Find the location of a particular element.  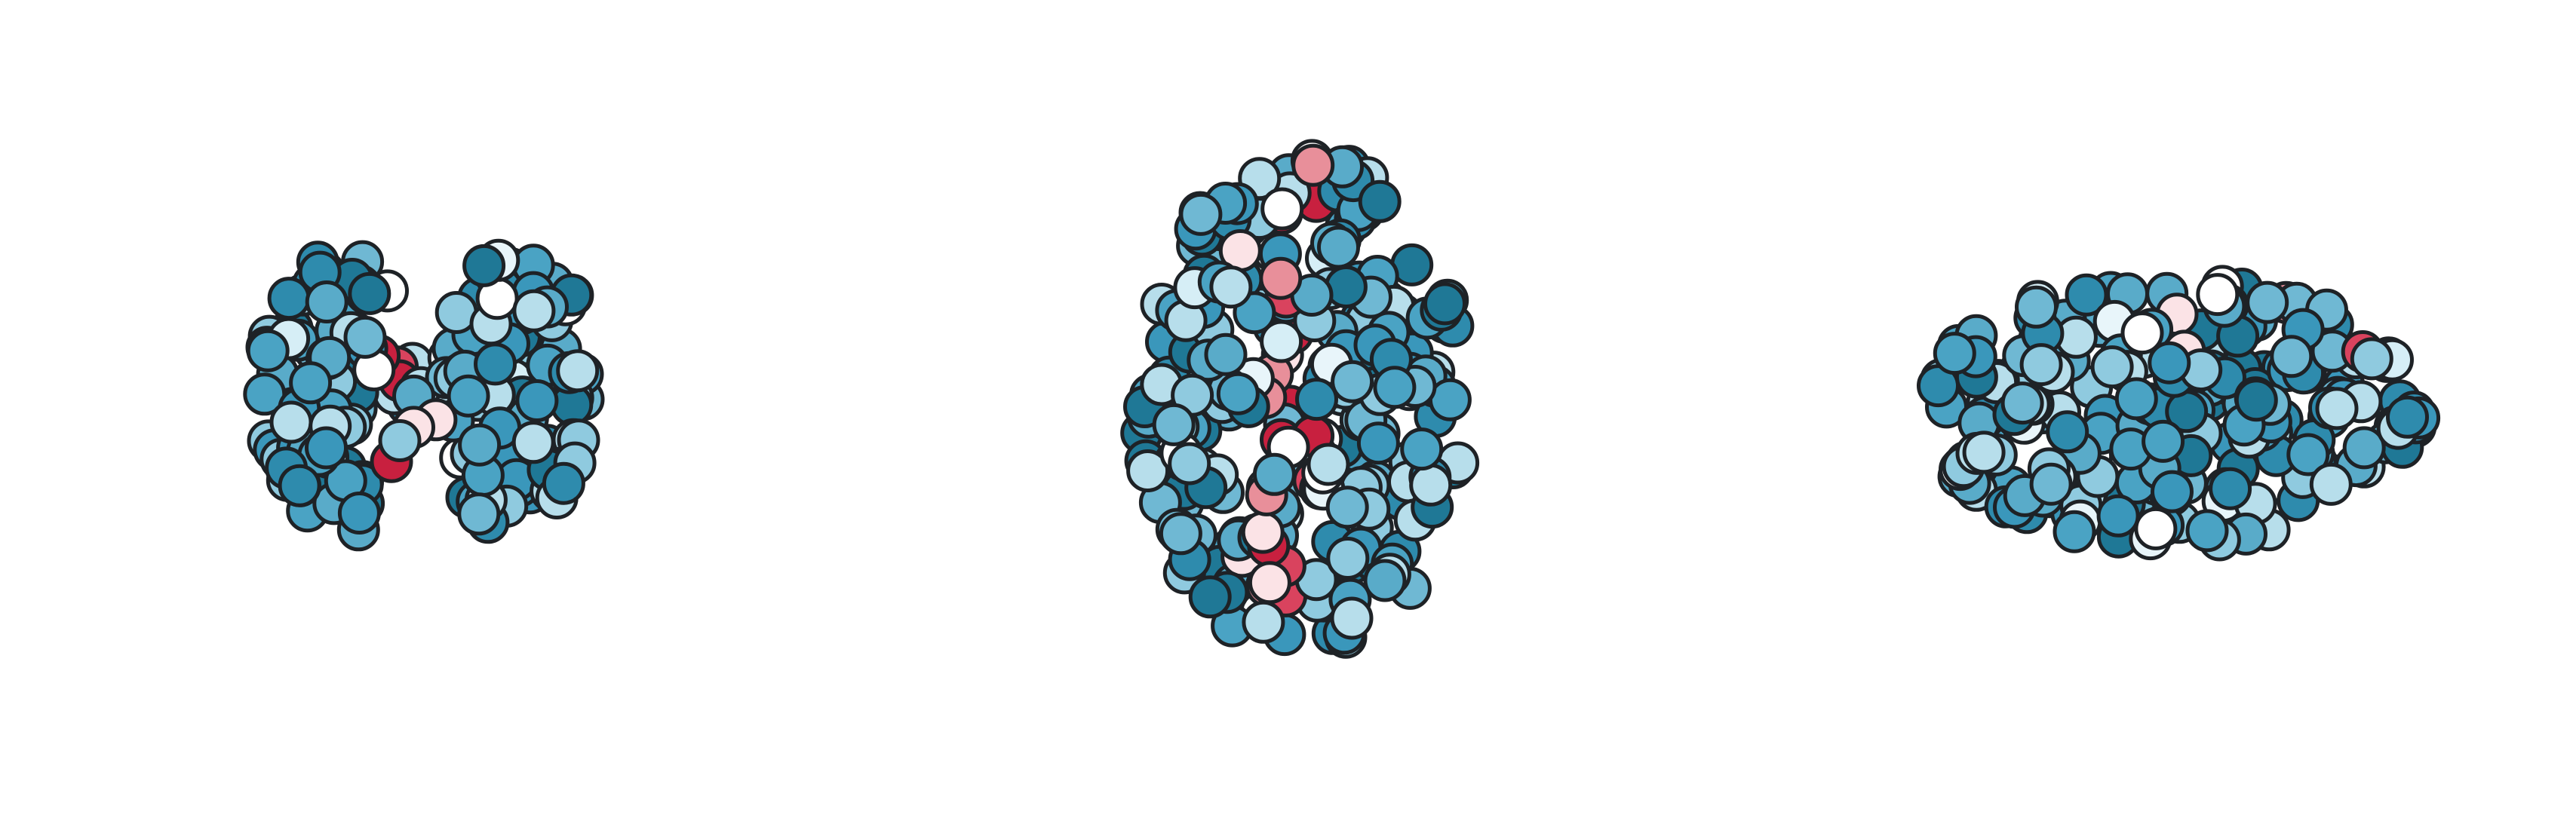

coronal-view is located at coordinates (424, 395).